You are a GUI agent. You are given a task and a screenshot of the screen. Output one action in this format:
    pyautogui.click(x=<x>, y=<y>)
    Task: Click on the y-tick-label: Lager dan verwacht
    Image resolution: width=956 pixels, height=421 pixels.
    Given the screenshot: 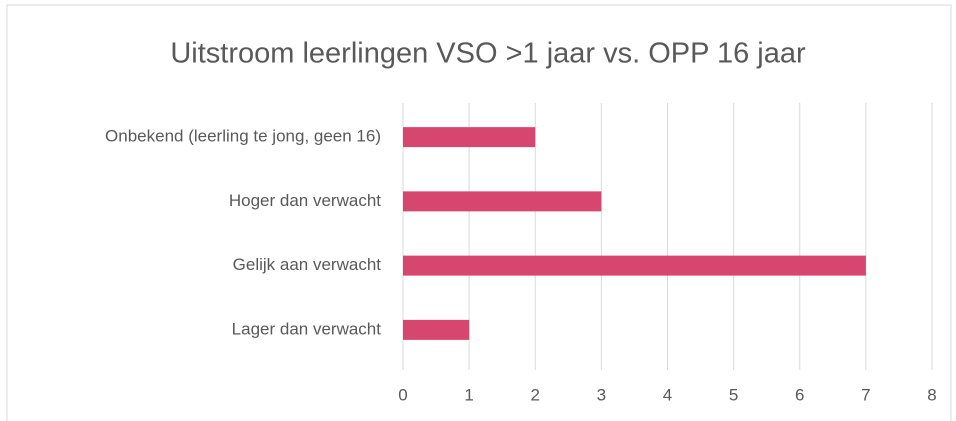 What is the action you would take?
    pyautogui.click(x=307, y=328)
    